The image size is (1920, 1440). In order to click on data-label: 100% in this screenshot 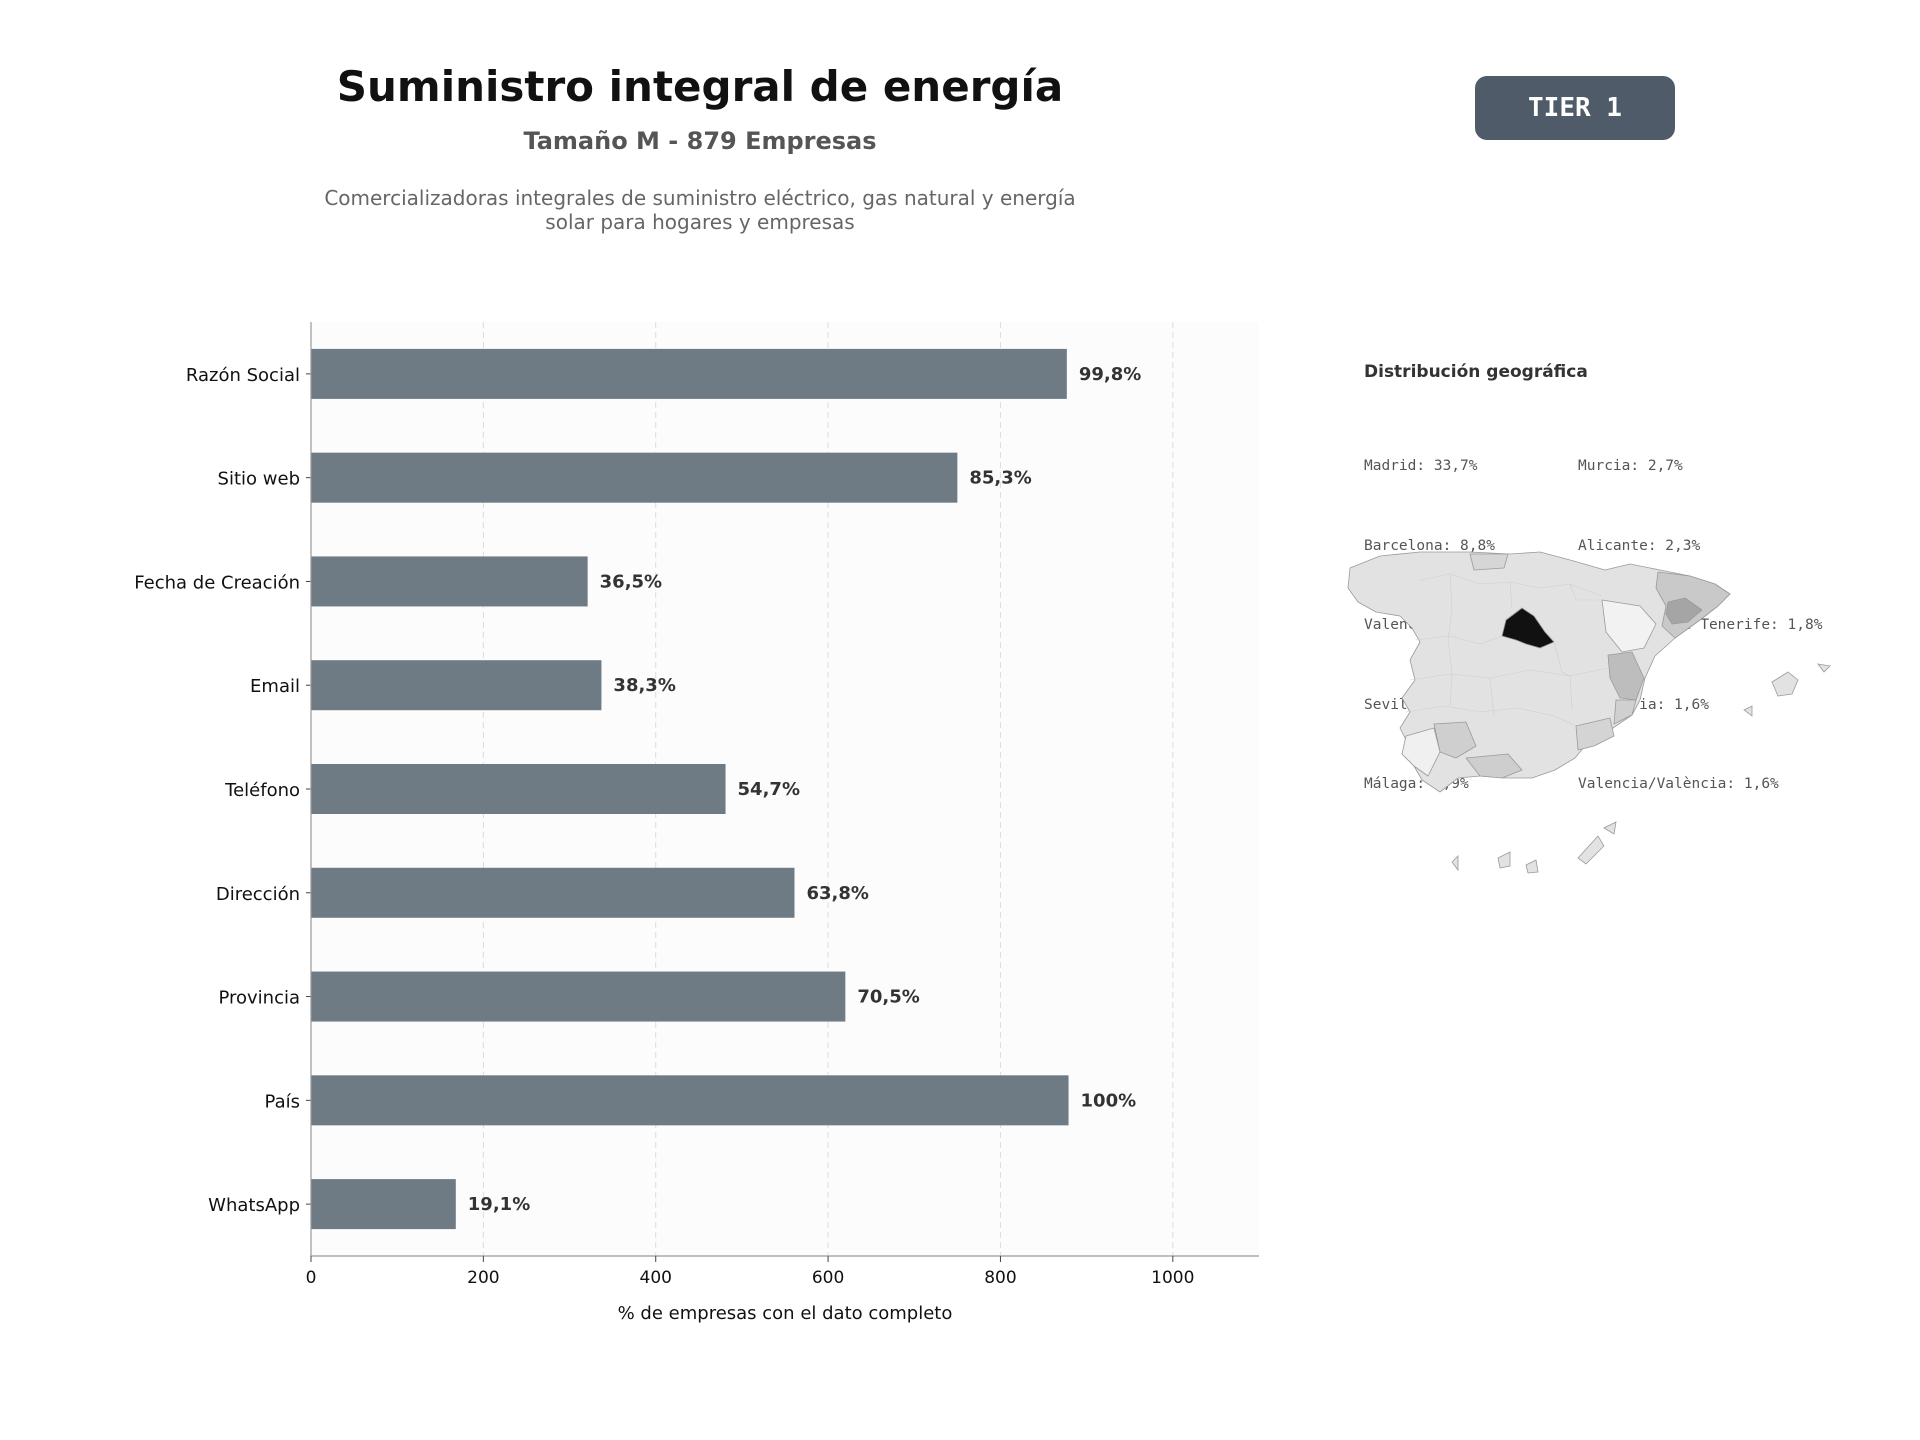, I will do `click(1109, 1100)`.